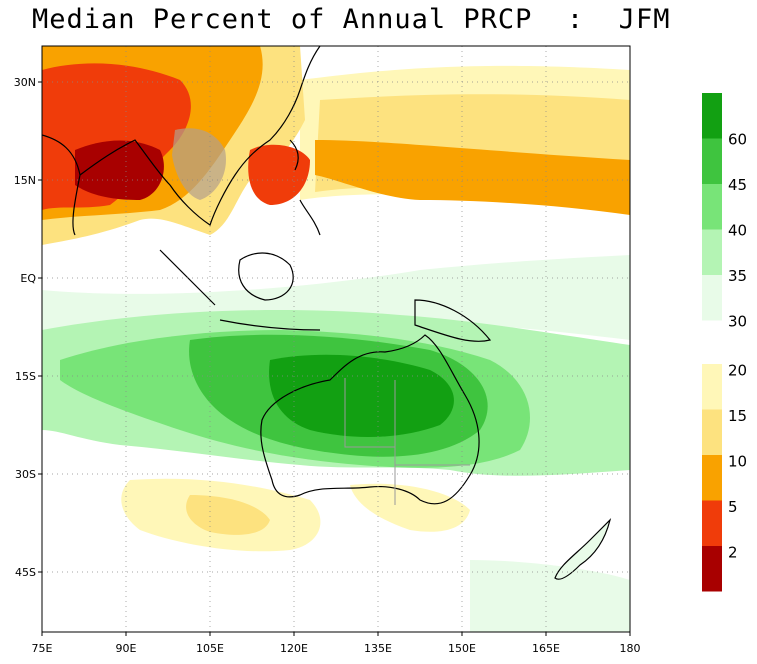 Image resolution: width=757 pixels, height=664 pixels. I want to click on colorbar-label: 60, so click(737, 140).